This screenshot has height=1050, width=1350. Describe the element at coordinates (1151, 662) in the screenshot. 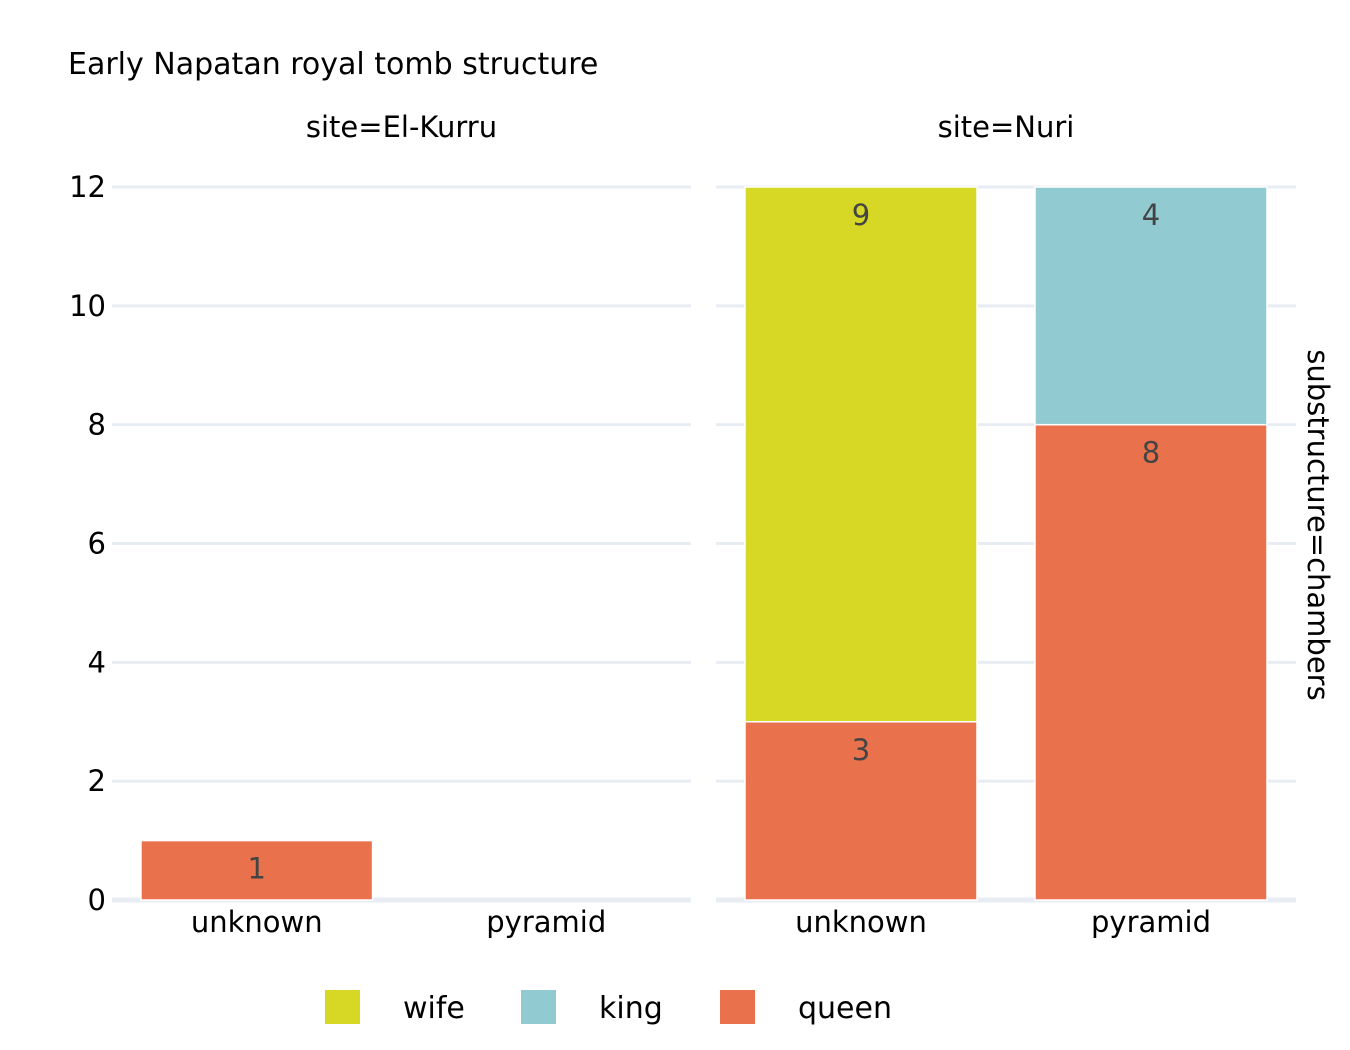

I see `bar-queen-pyramid` at that location.